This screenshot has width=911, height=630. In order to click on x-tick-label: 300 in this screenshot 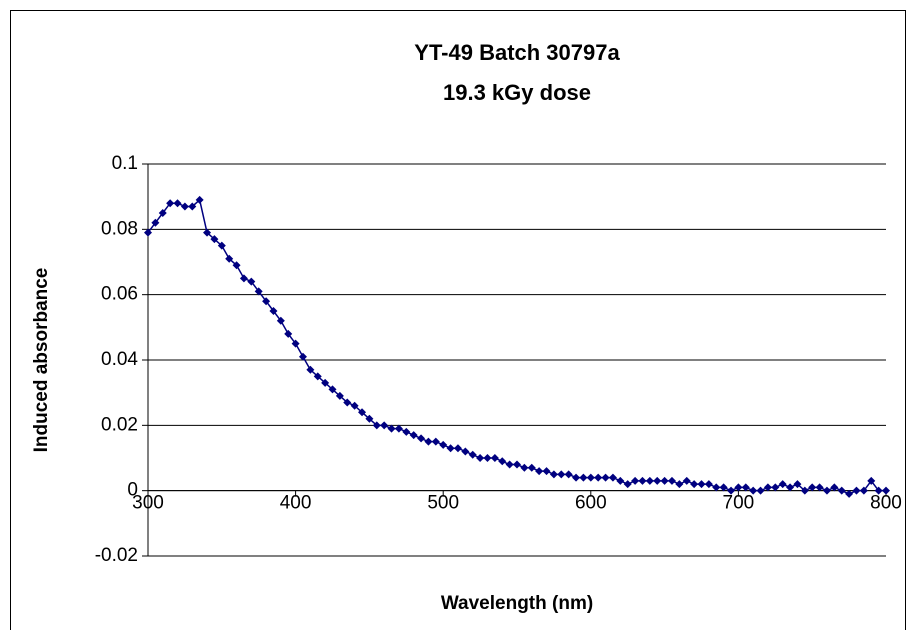, I will do `click(148, 503)`.